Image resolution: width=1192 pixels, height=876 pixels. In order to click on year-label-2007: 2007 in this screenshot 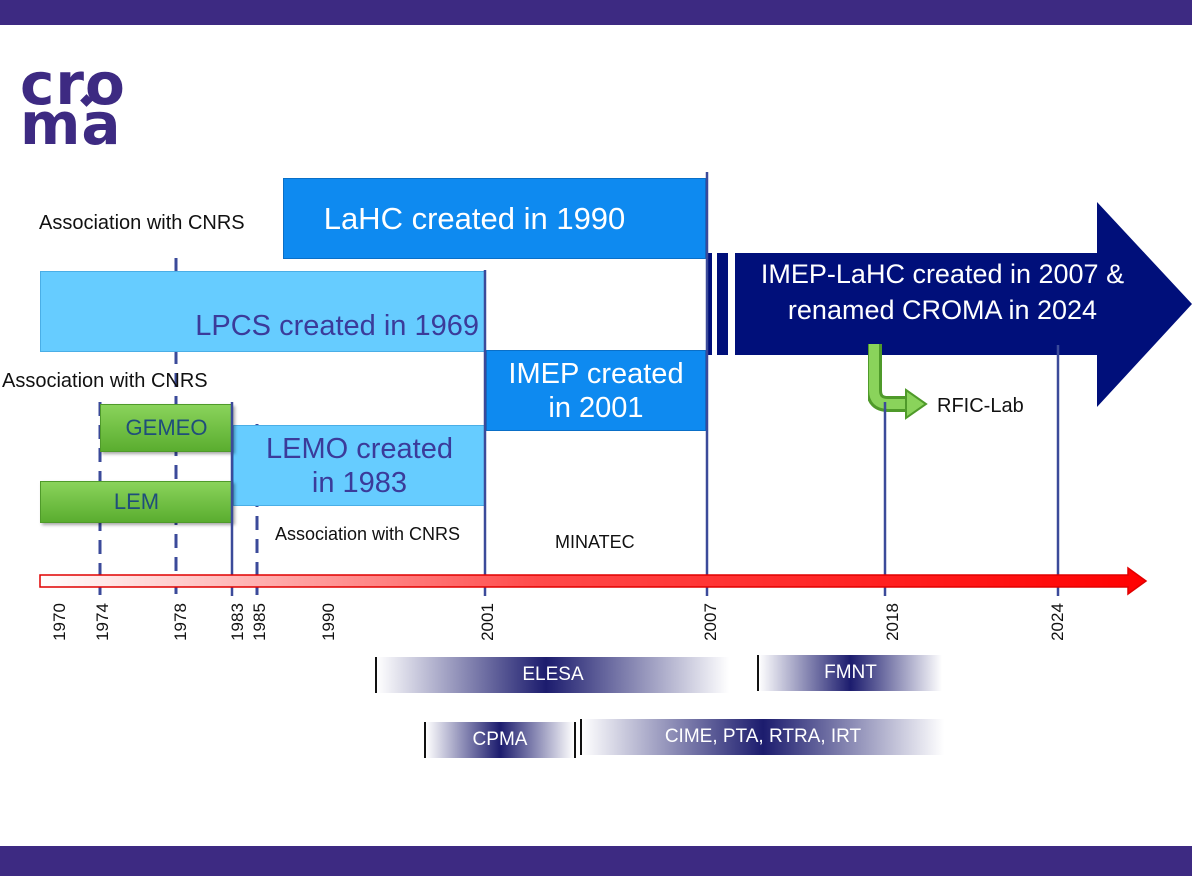, I will do `click(710, 622)`.